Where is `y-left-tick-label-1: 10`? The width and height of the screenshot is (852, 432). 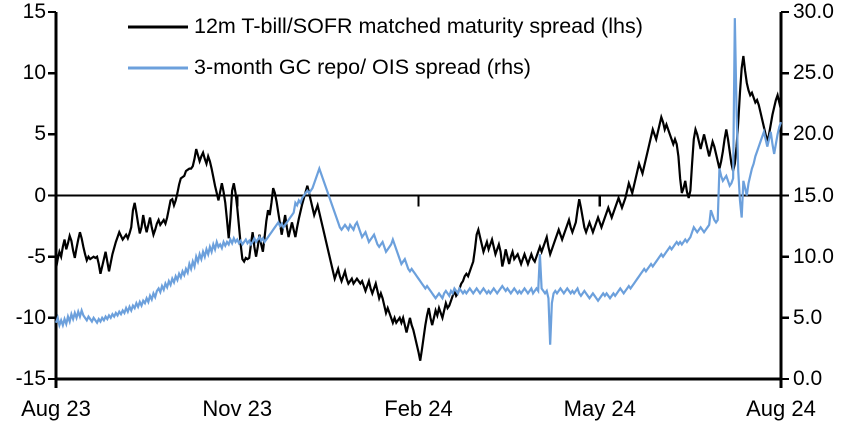 y-left-tick-label-1: 10 is located at coordinates (34, 73).